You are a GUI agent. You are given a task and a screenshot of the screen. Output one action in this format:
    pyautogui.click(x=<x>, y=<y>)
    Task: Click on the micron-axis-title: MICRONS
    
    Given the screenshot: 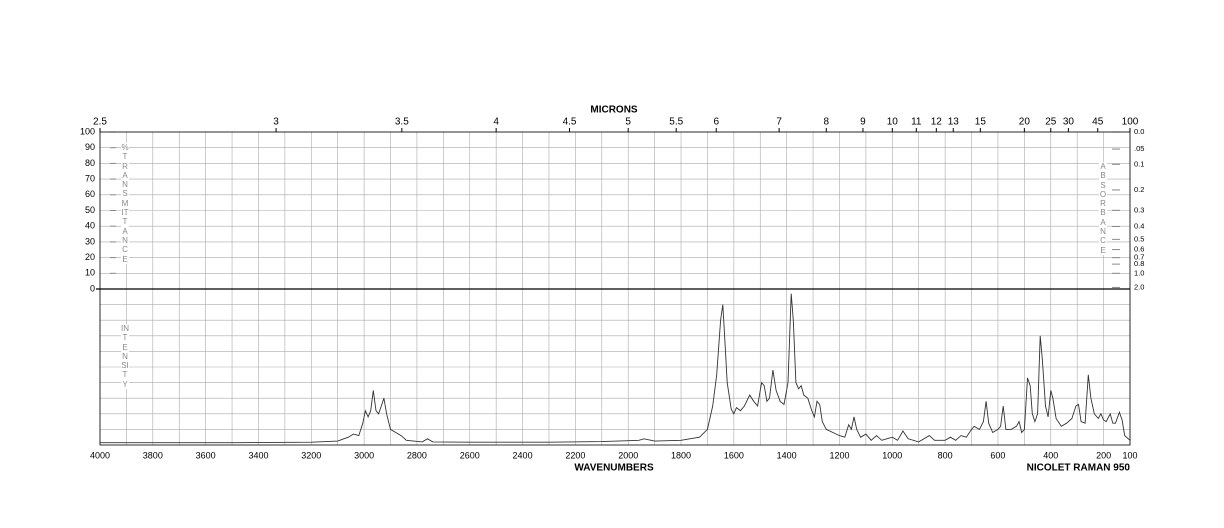 What is the action you would take?
    pyautogui.click(x=614, y=110)
    